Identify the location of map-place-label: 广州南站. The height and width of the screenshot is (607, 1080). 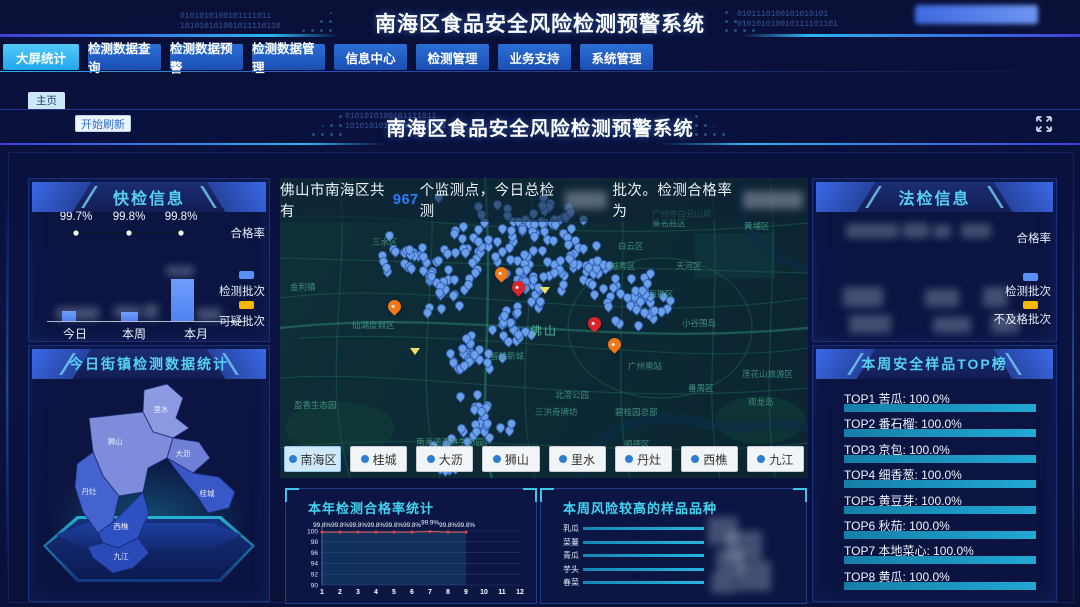
(645, 366).